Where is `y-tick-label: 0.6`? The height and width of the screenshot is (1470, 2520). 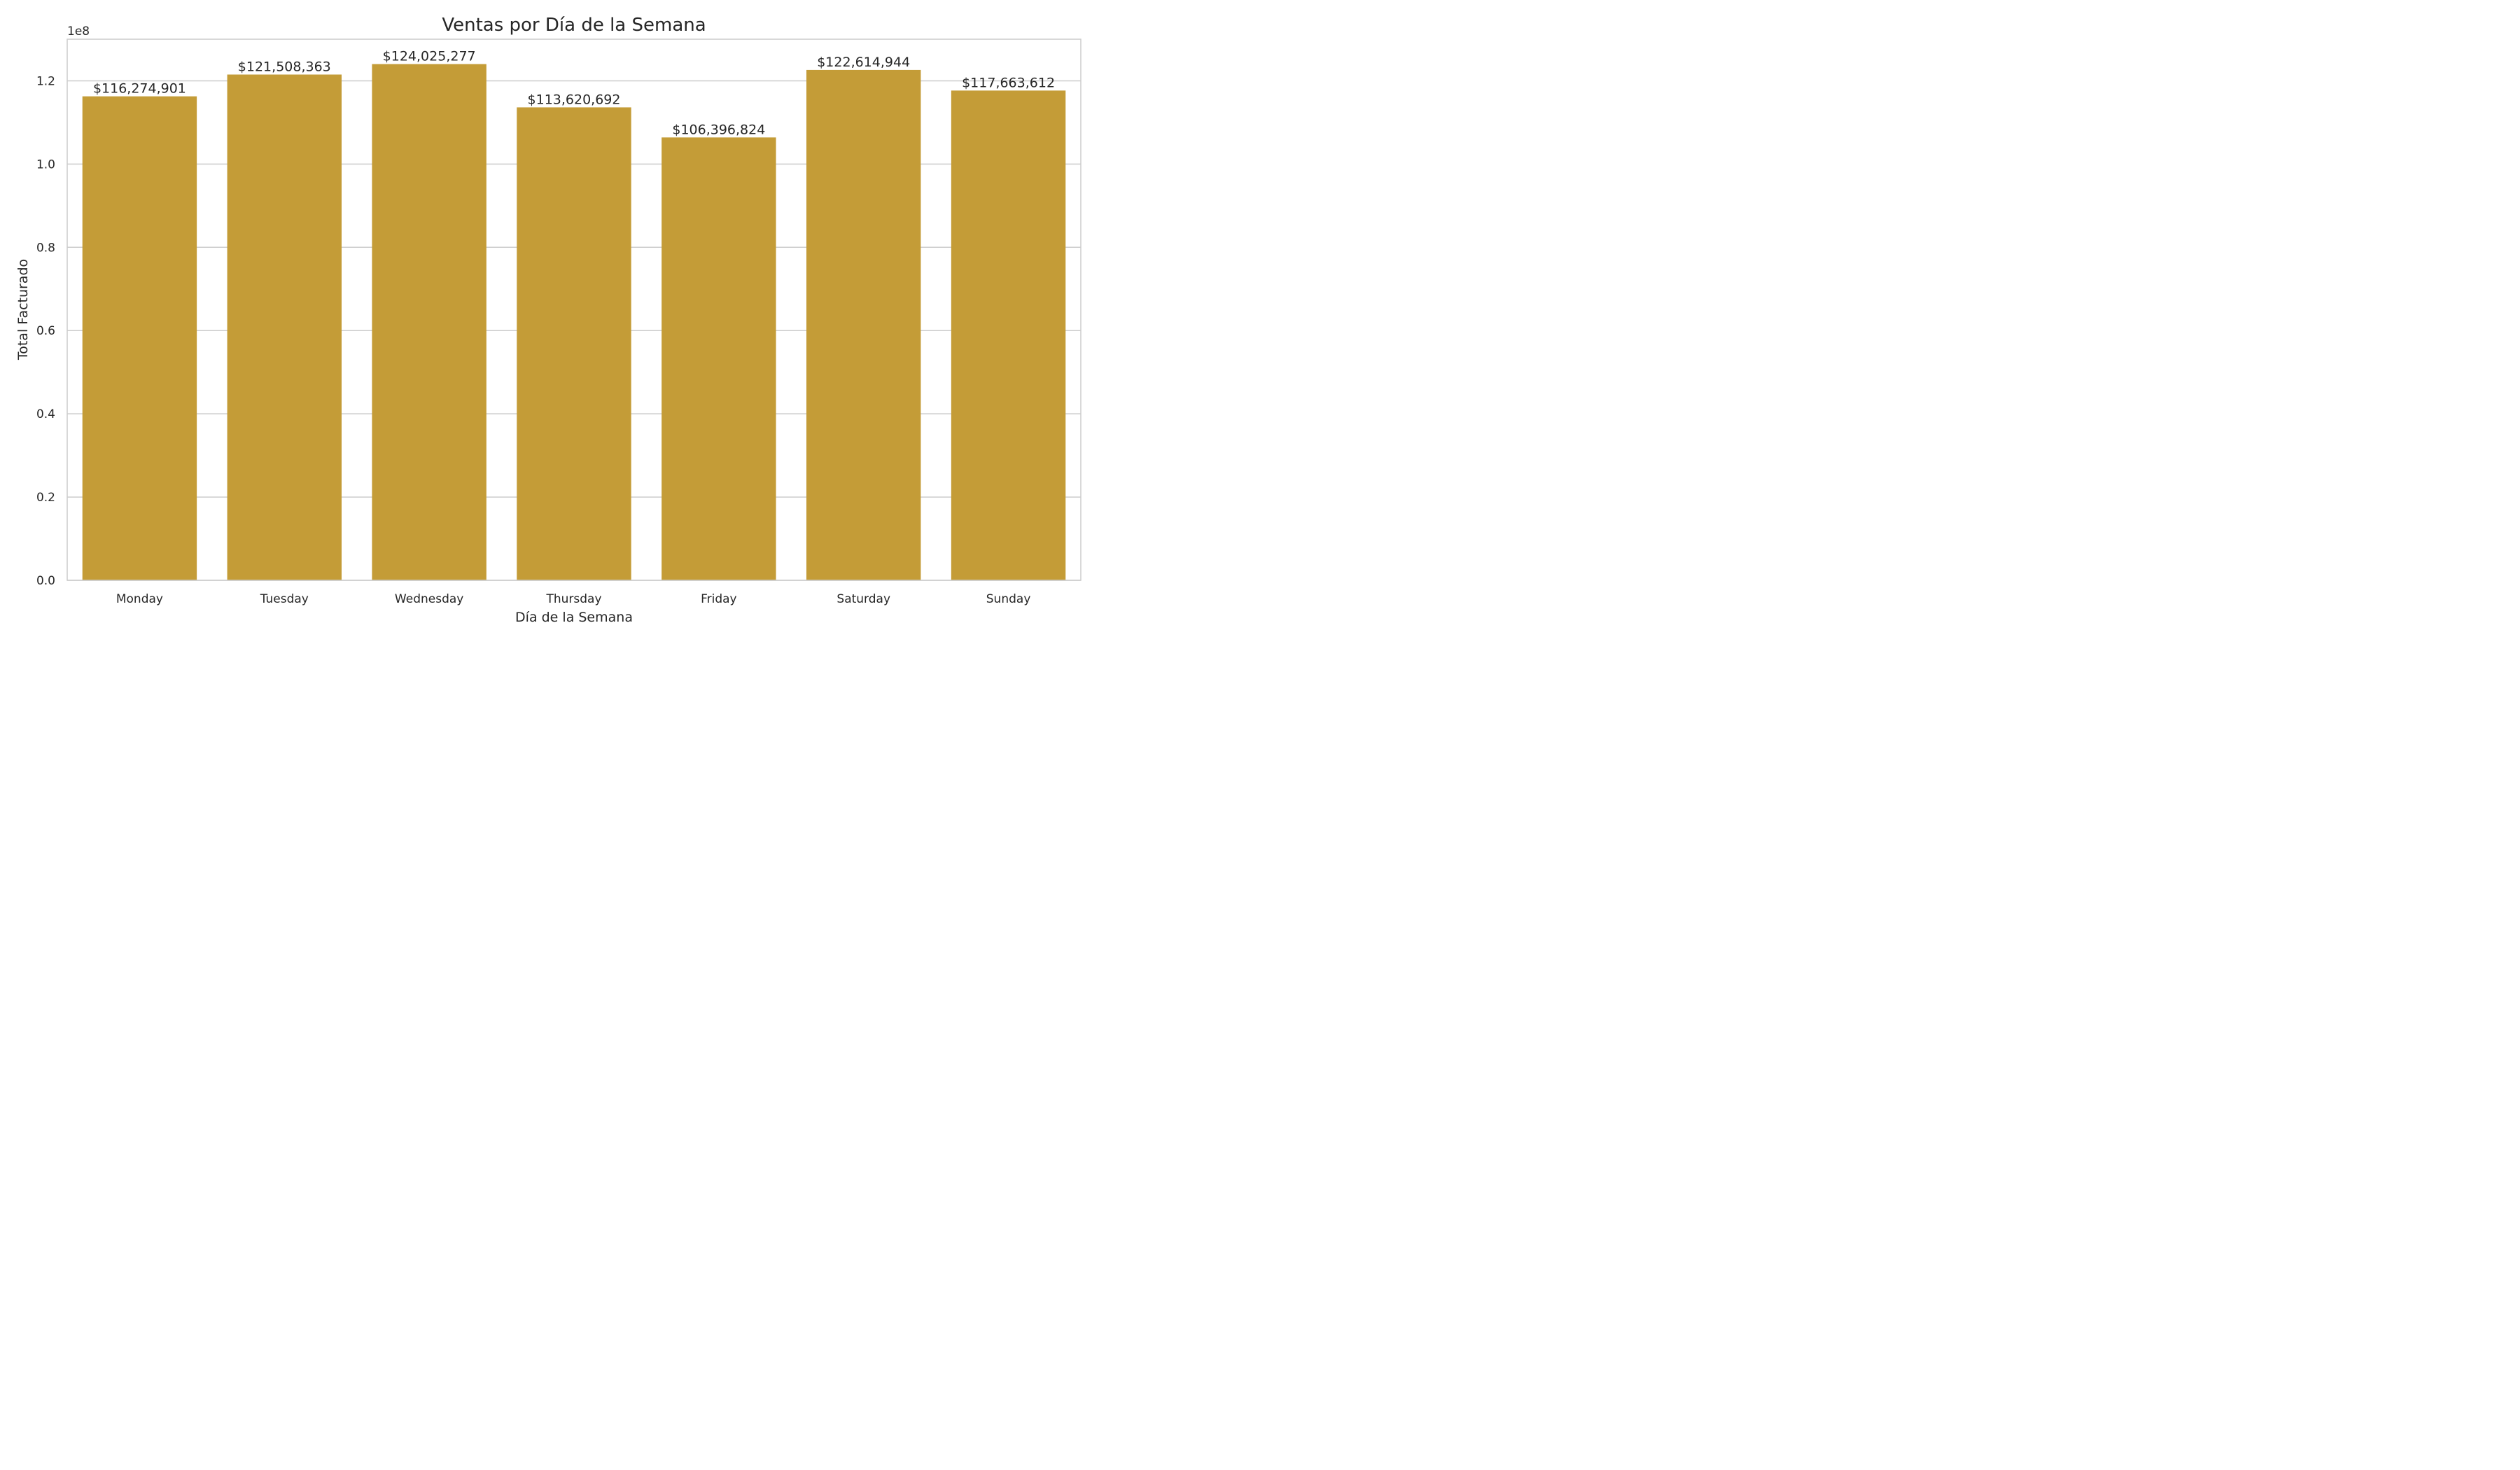 y-tick-label: 0.6 is located at coordinates (45, 331).